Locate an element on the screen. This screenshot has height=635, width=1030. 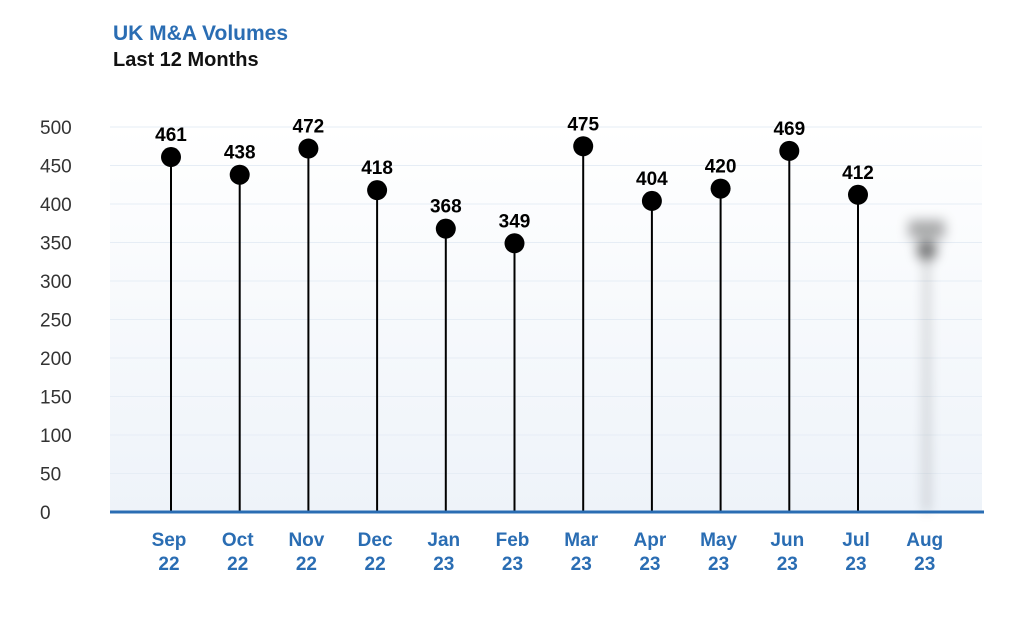
data-label: 472 is located at coordinates (309, 127).